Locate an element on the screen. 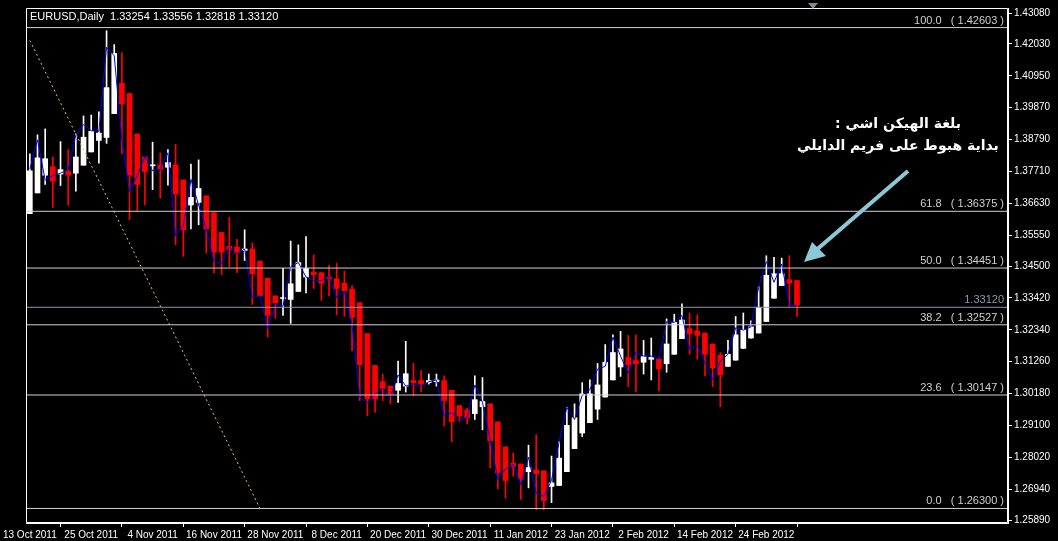 This screenshot has height=541, width=1058. y-tick-label: 1.34500 is located at coordinates (1032, 265).